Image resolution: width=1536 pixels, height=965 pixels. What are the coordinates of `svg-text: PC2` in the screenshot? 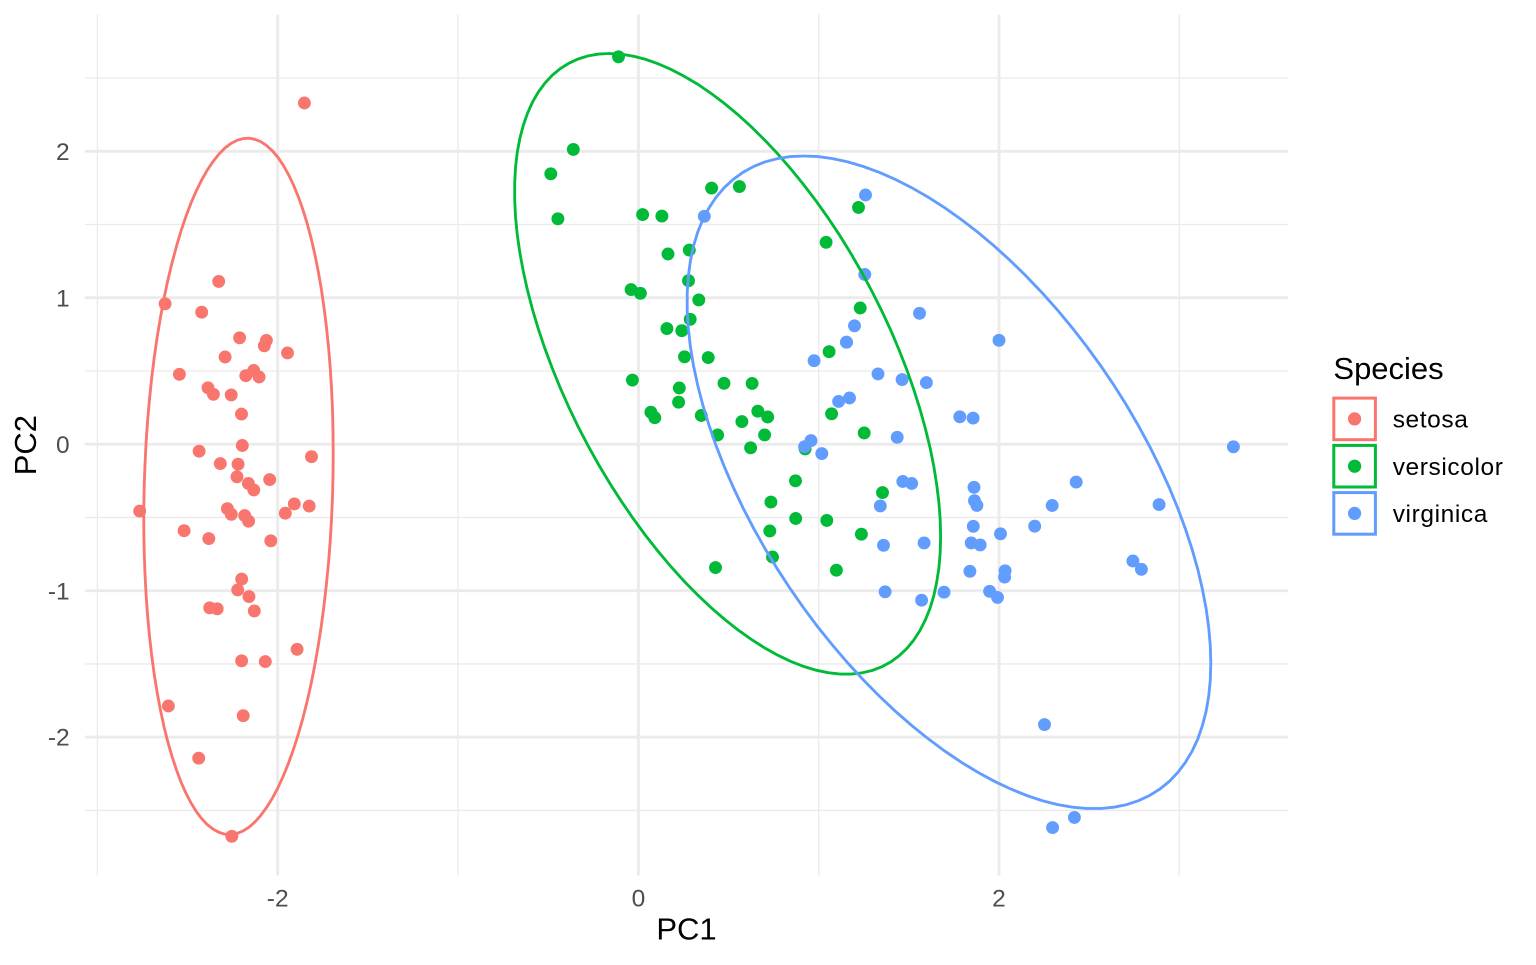 It's located at (25, 445).